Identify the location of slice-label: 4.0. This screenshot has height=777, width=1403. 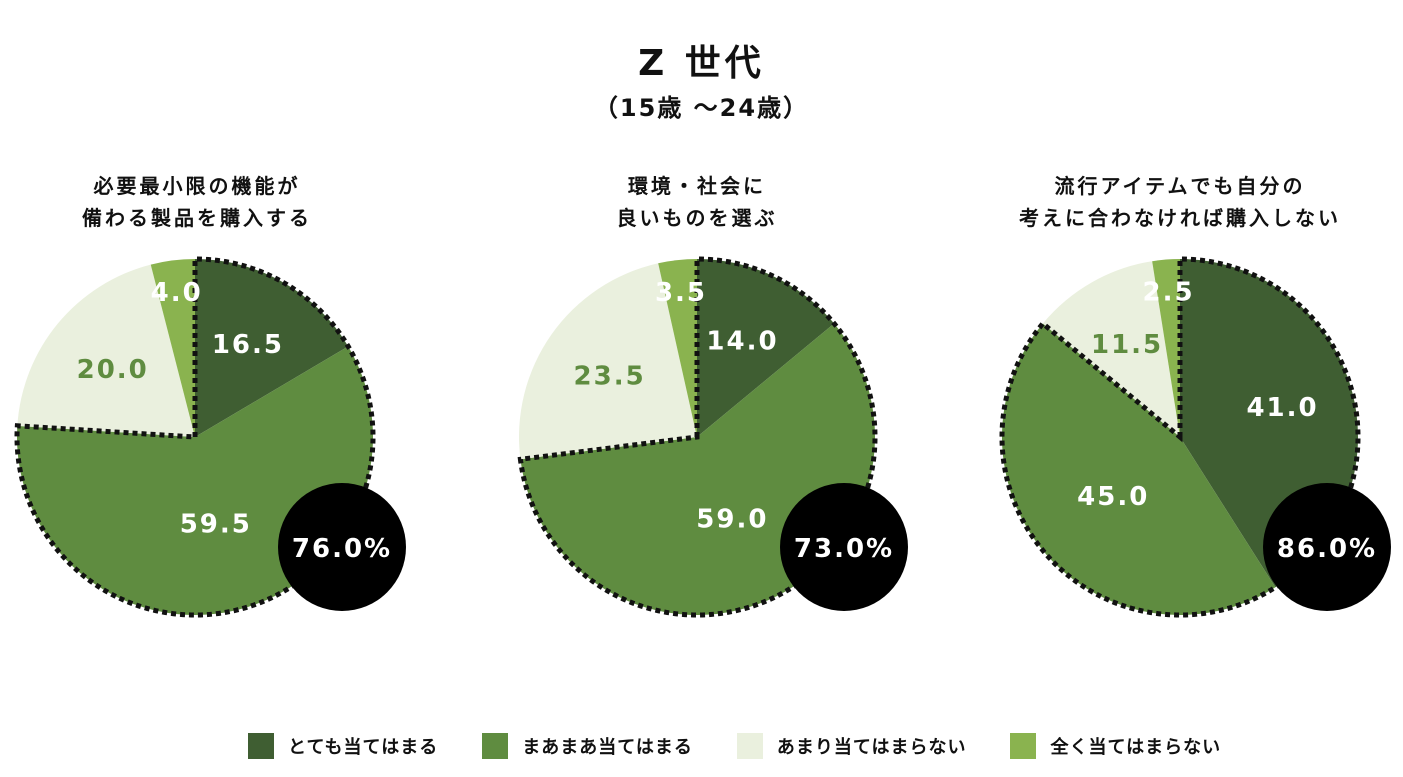
(177, 293).